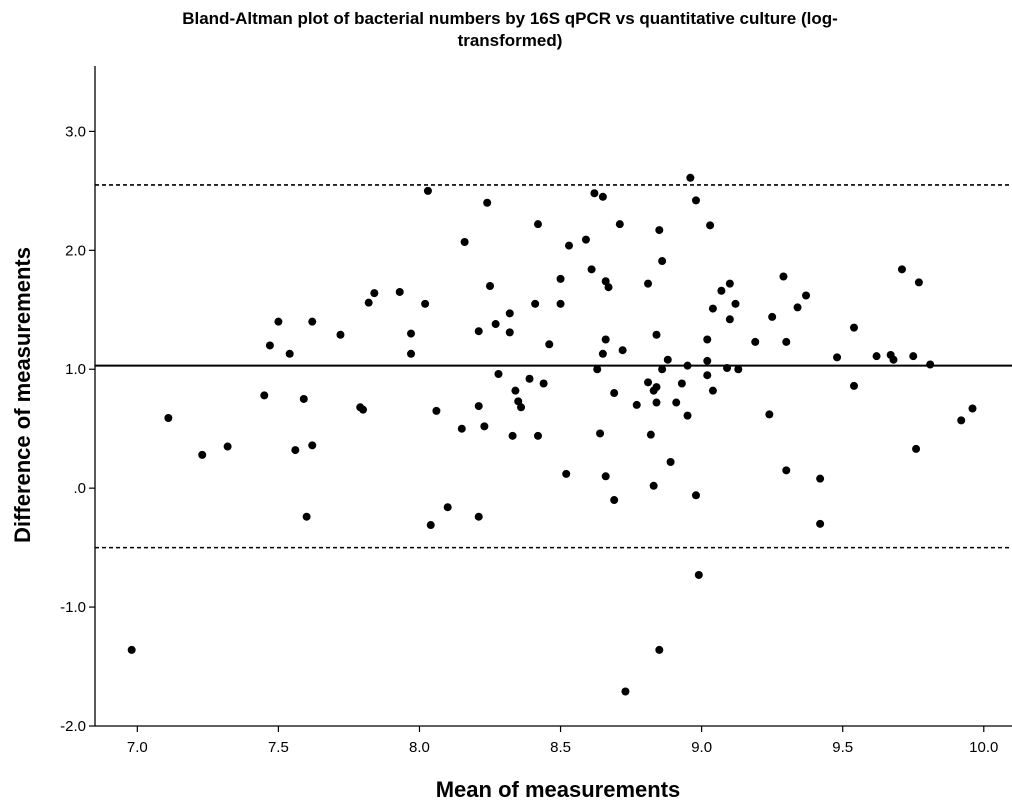 This screenshot has height=801, width=1012. I want to click on y-tick-label: 2.0, so click(75, 250).